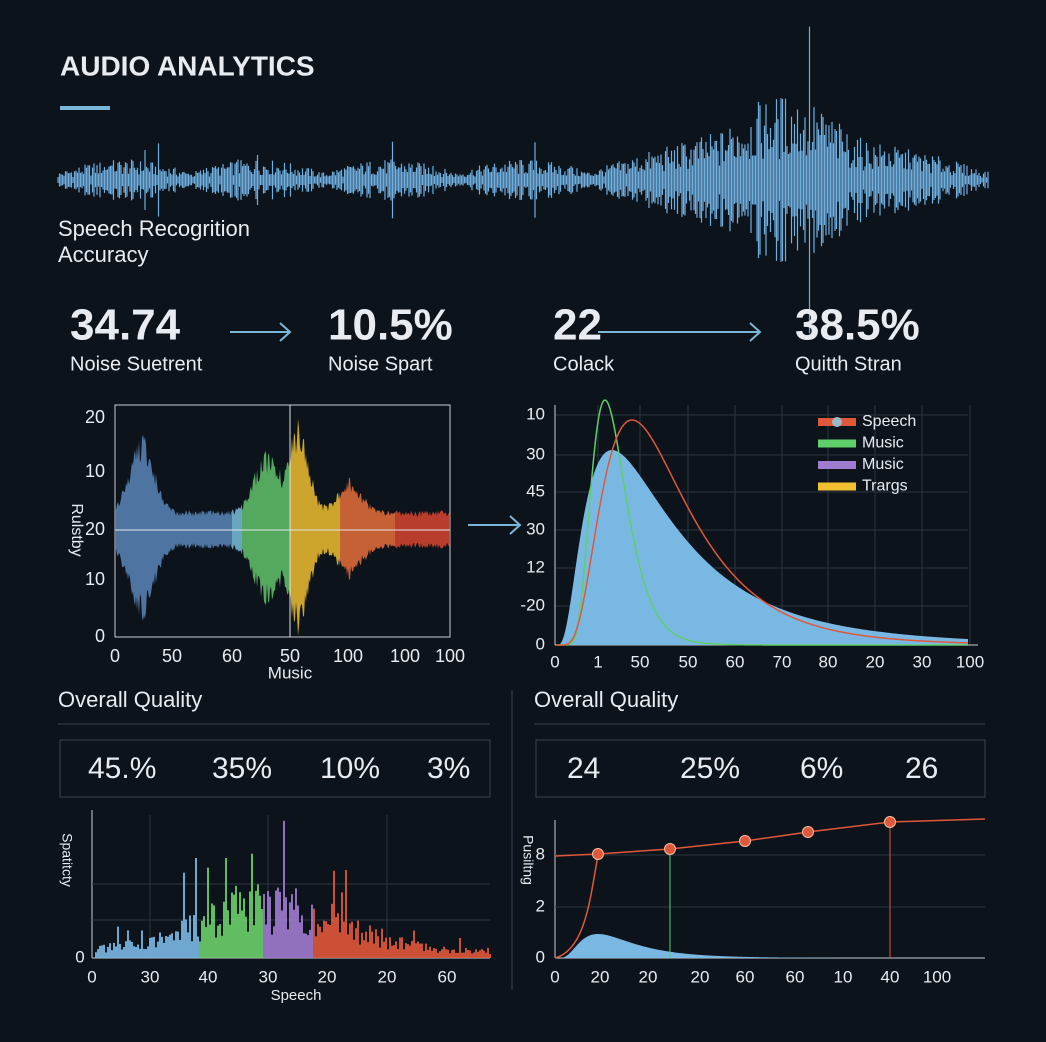 This screenshot has width=1046, height=1042. Describe the element at coordinates (242, 768) in the screenshot. I see `stat-value: 35%` at that location.